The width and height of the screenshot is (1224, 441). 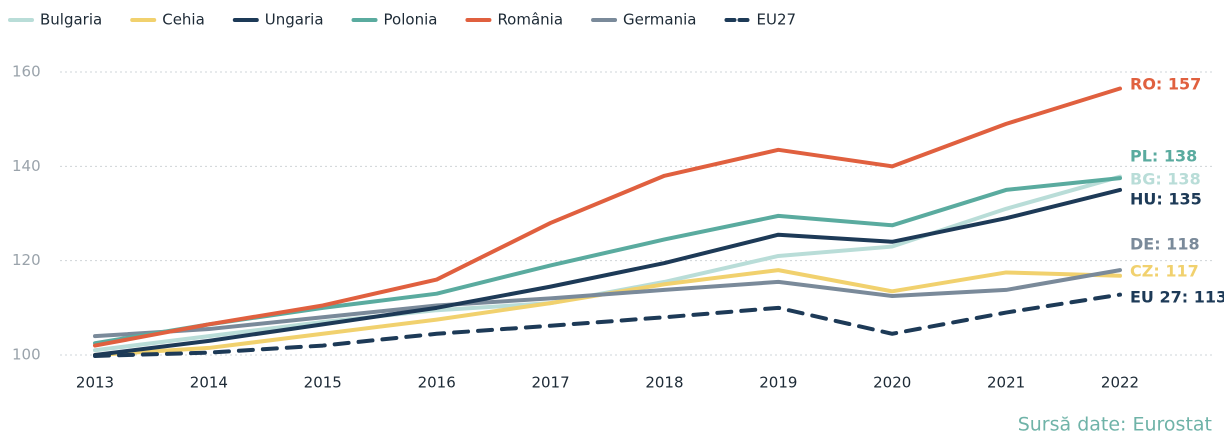 I want to click on end-label: DE: 118, so click(x=1165, y=244).